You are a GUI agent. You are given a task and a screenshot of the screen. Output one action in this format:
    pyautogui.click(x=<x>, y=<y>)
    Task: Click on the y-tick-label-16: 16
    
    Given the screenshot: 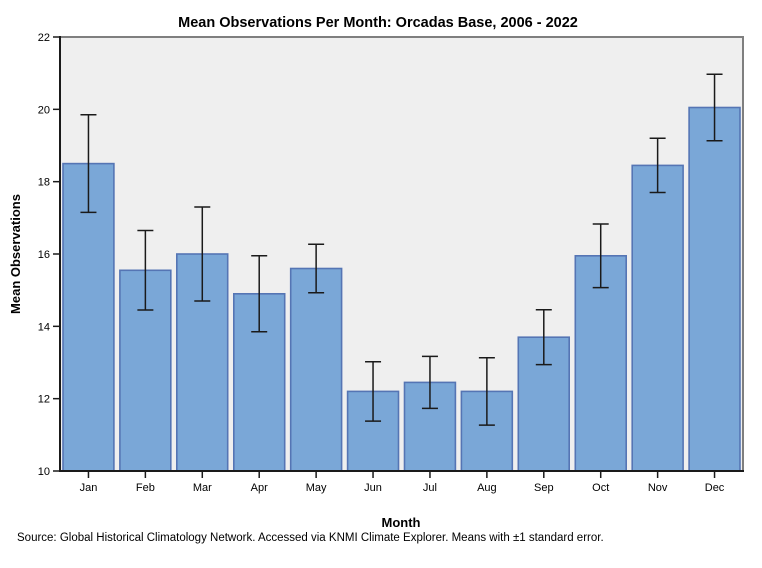 What is the action you would take?
    pyautogui.click(x=44, y=255)
    